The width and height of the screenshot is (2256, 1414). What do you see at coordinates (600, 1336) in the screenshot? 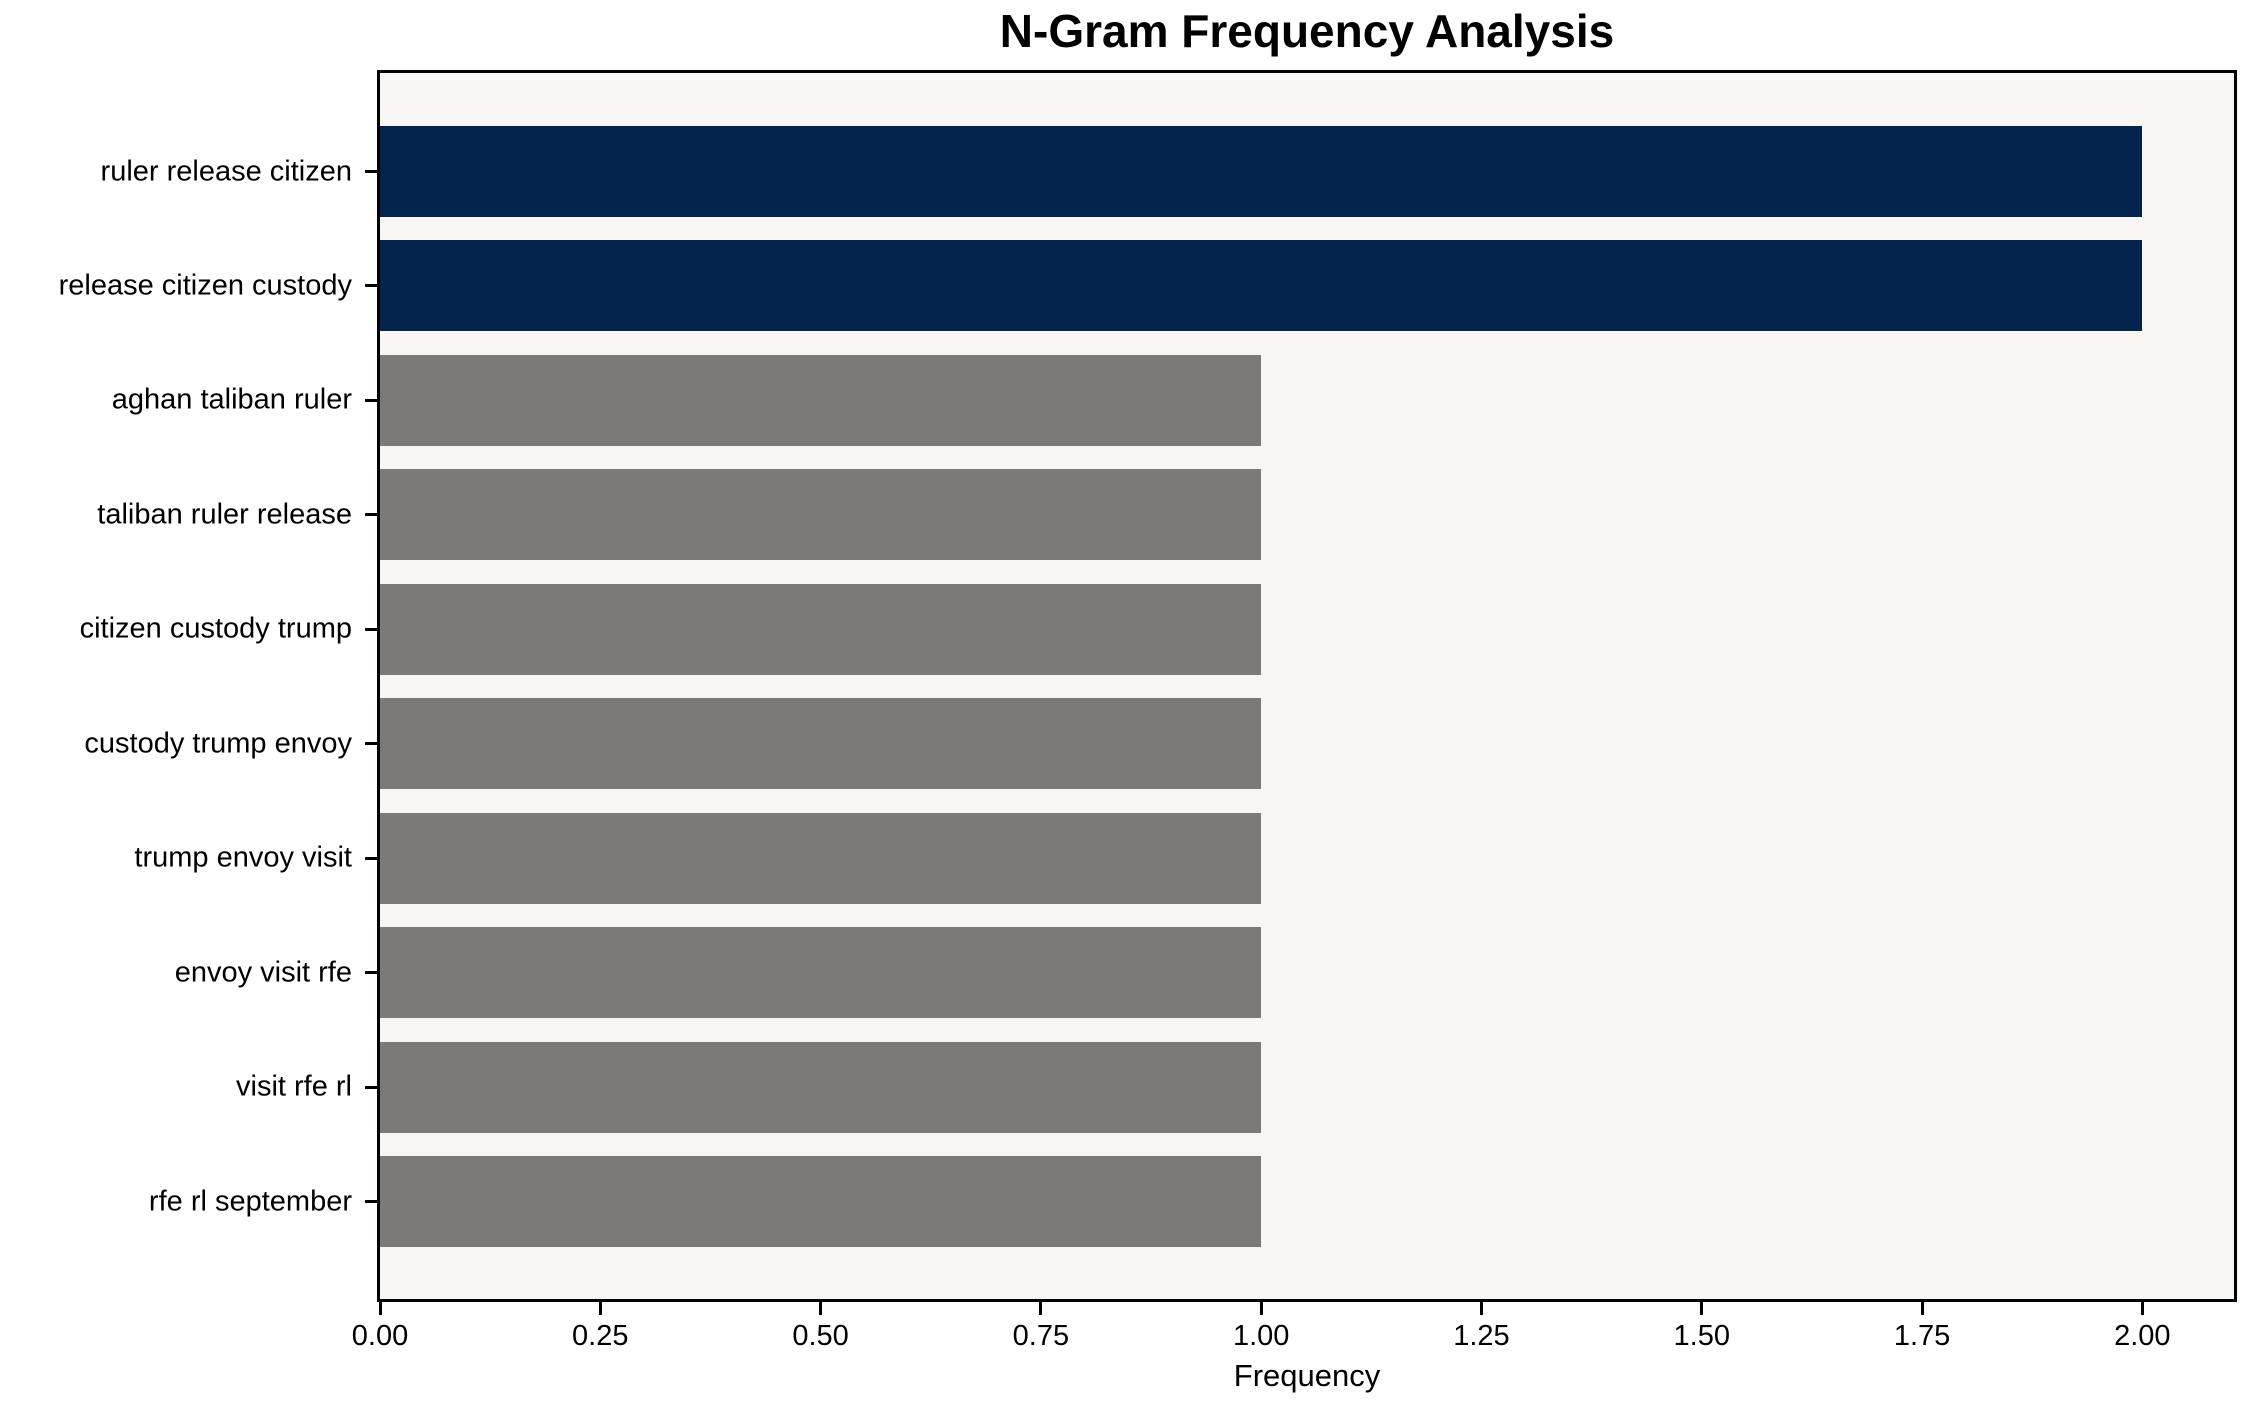
I see `x-tick-label: 0.25` at bounding box center [600, 1336].